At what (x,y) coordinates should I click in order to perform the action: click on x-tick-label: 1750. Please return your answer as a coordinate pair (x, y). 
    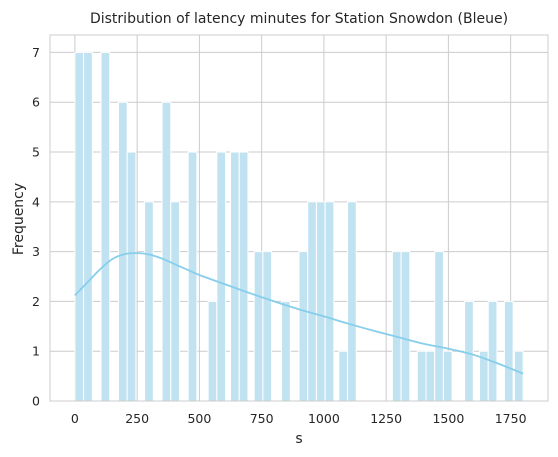
    Looking at the image, I should click on (511, 418).